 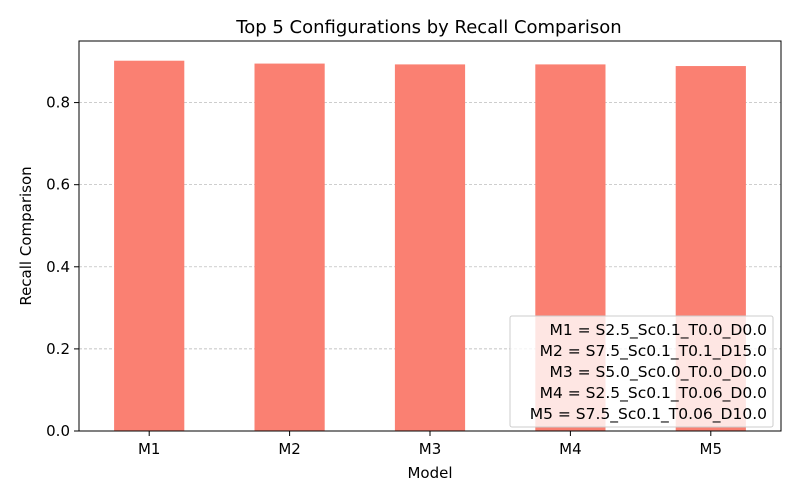 What do you see at coordinates (648, 414) in the screenshot?
I see `legend-entry: M5 = S7.5_Sc0.1_T0.06_D10.0` at bounding box center [648, 414].